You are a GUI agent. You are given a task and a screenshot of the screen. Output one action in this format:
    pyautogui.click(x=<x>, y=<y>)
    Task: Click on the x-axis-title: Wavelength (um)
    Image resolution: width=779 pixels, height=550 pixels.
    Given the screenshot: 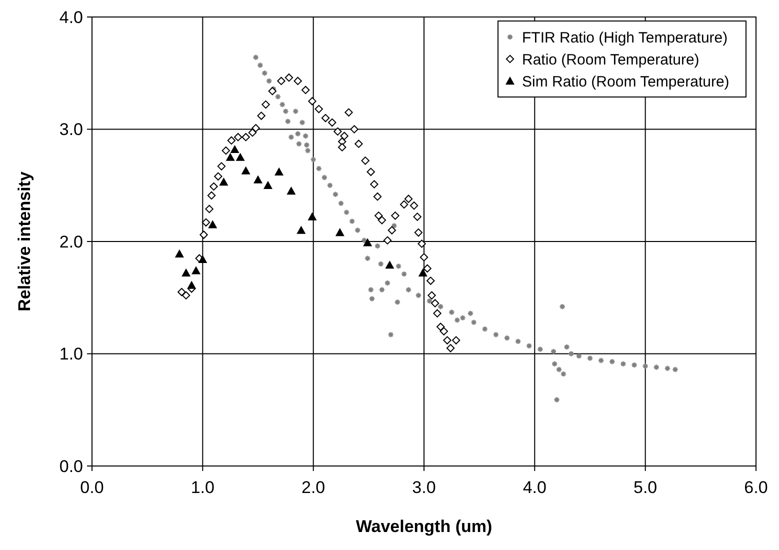 What is the action you would take?
    pyautogui.click(x=424, y=526)
    